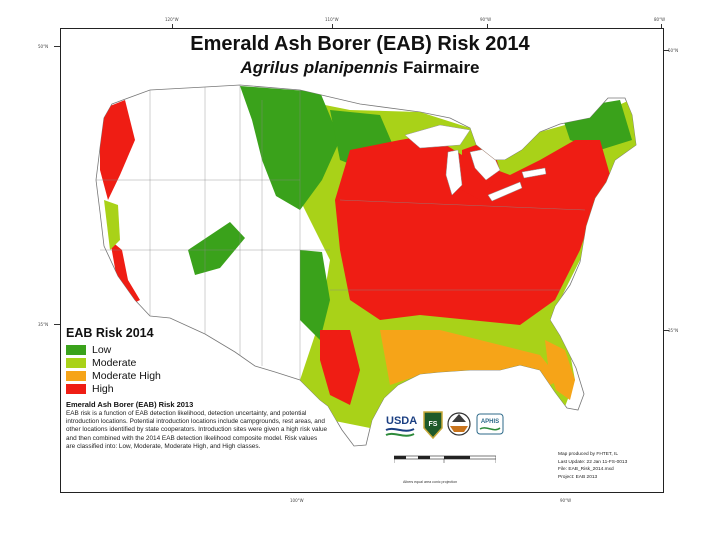 The height and width of the screenshot is (540, 720). I want to click on aphis-logo: APHIS, so click(490, 424).